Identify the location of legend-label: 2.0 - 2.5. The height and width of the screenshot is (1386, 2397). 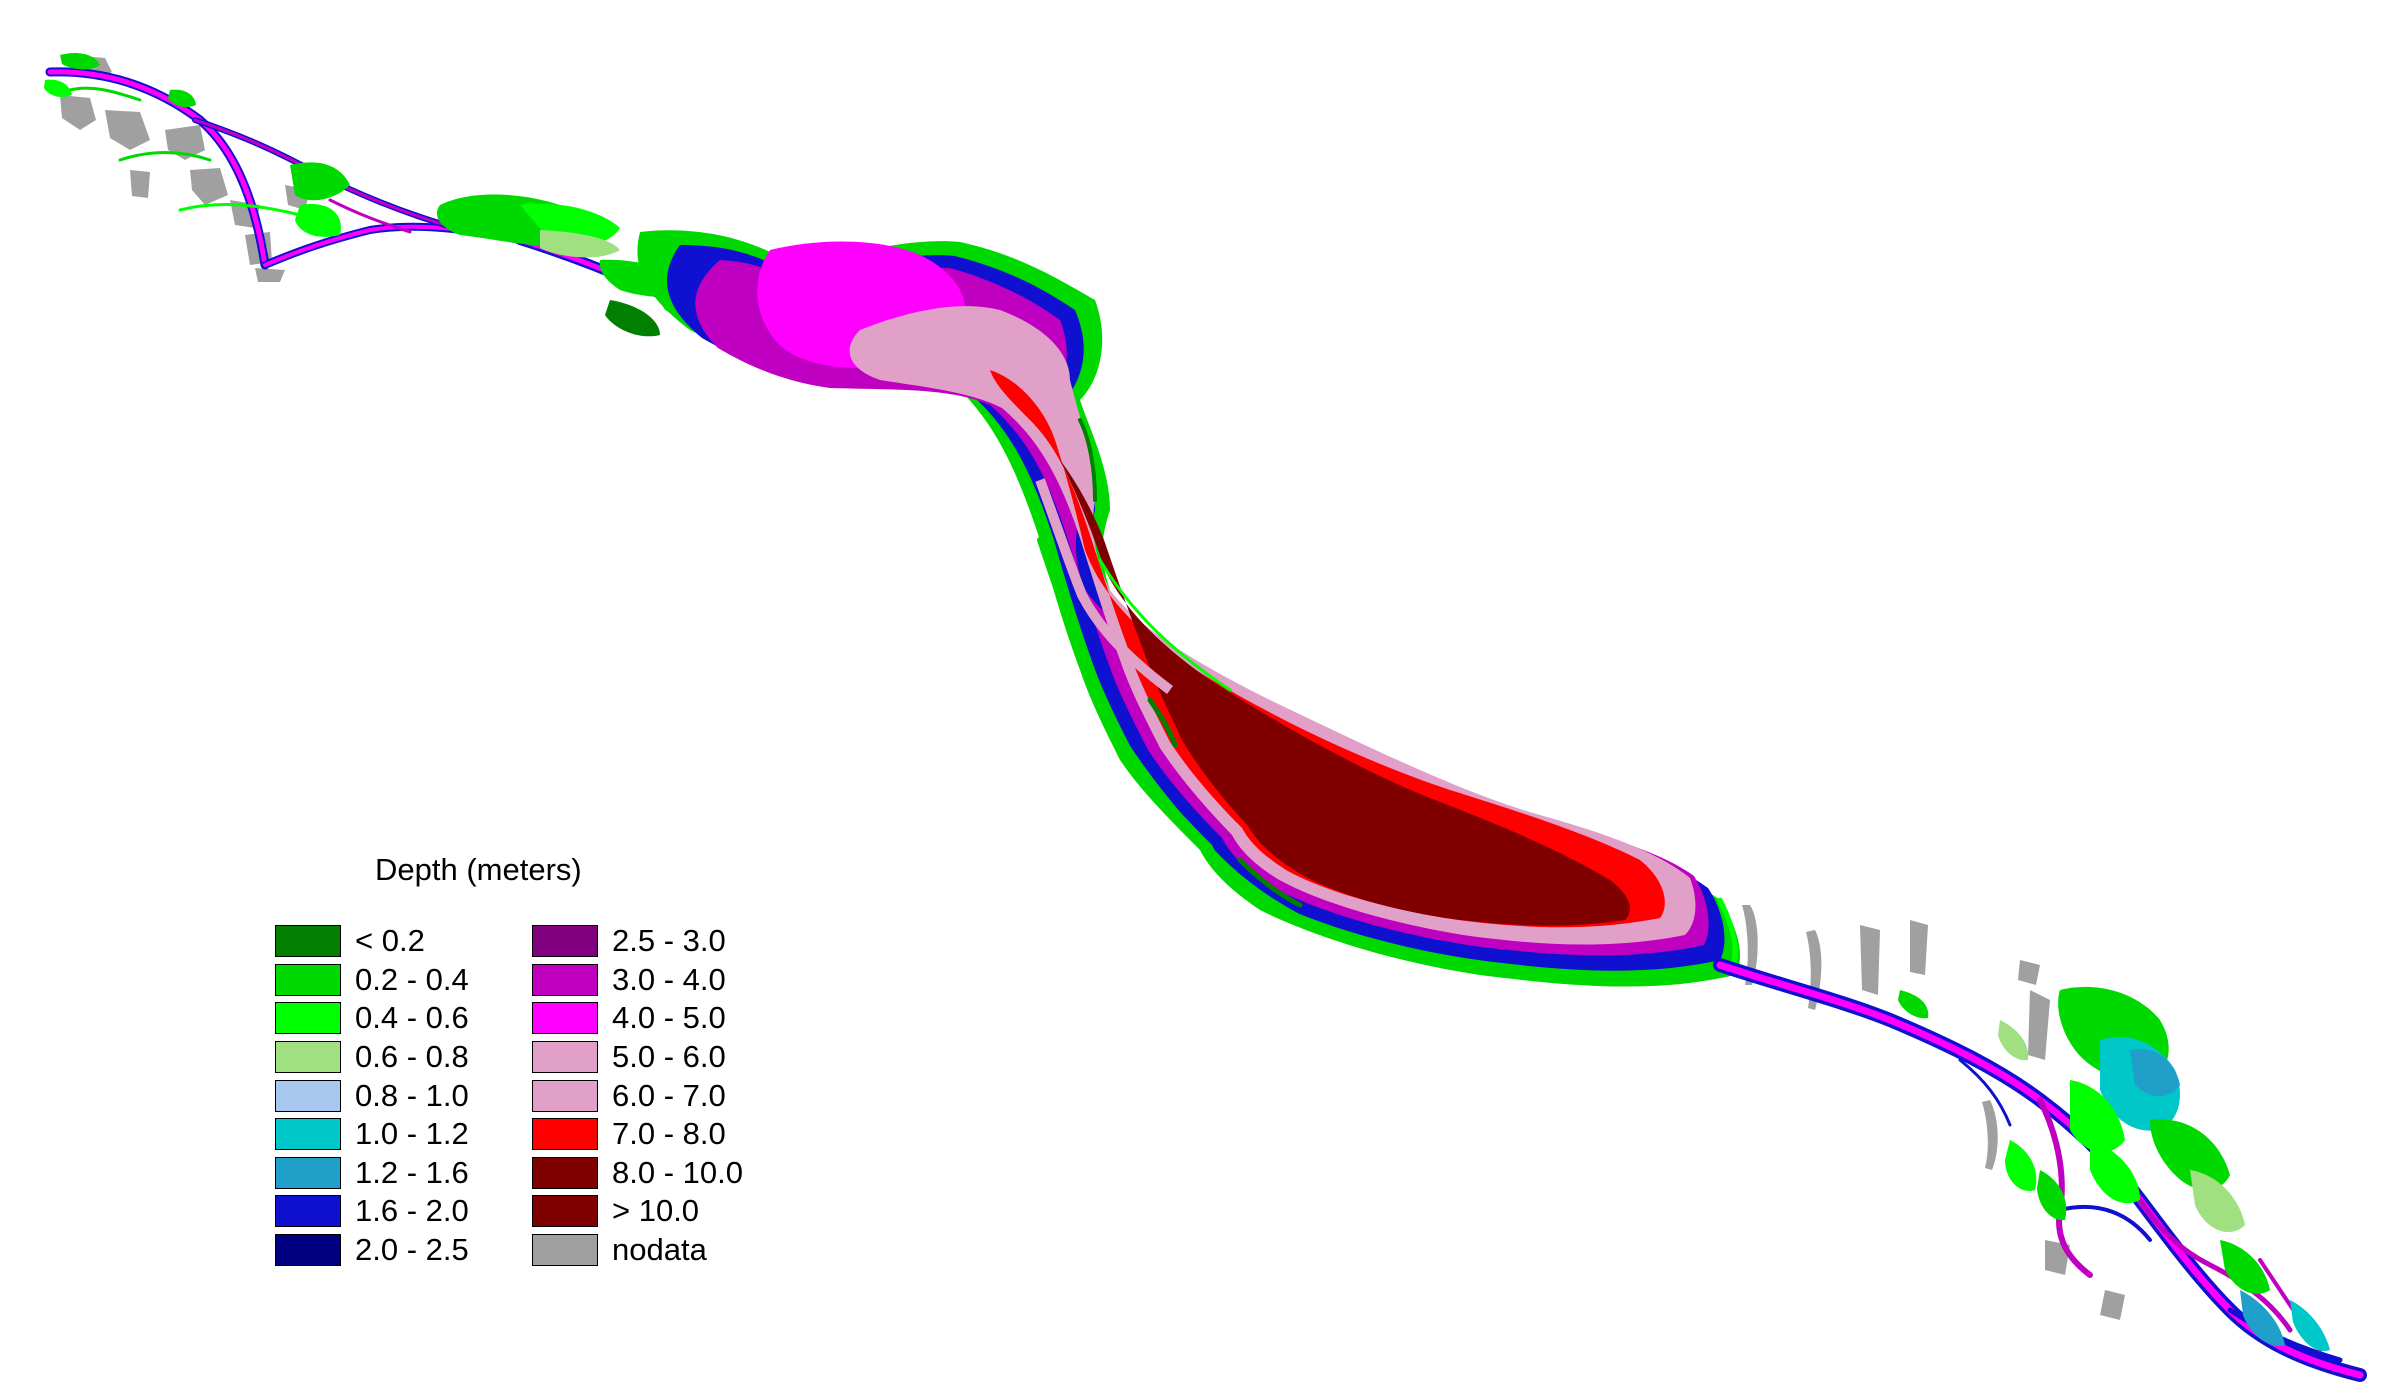
(412, 1250).